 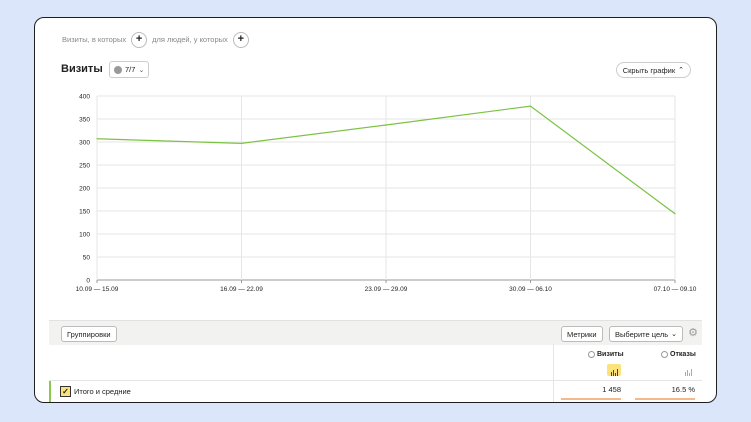 What do you see at coordinates (50, 391) in the screenshot?
I see `row-color-marker` at bounding box center [50, 391].